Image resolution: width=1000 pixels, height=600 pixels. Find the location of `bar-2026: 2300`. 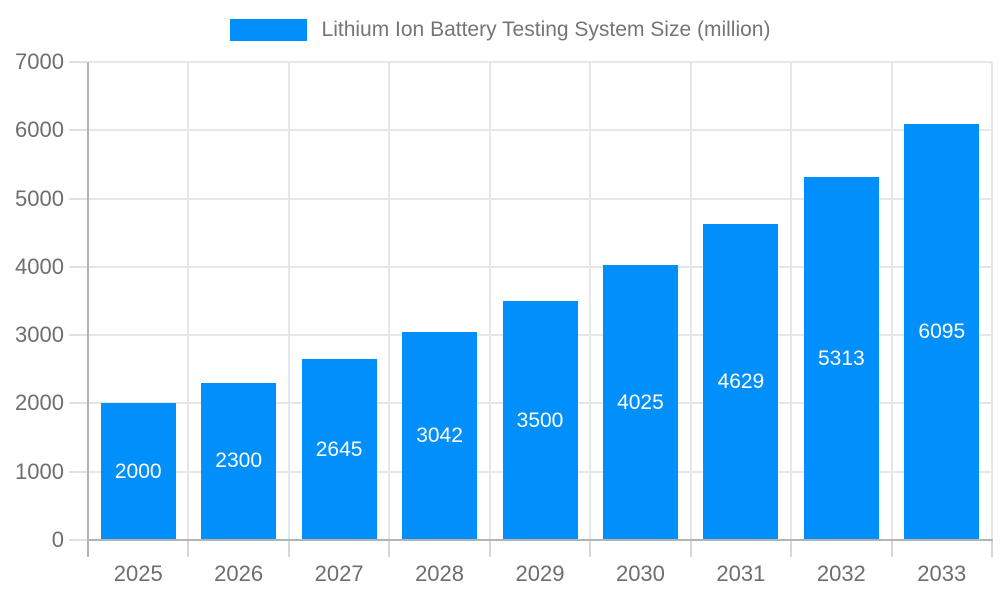

bar-2026: 2300 is located at coordinates (239, 461).